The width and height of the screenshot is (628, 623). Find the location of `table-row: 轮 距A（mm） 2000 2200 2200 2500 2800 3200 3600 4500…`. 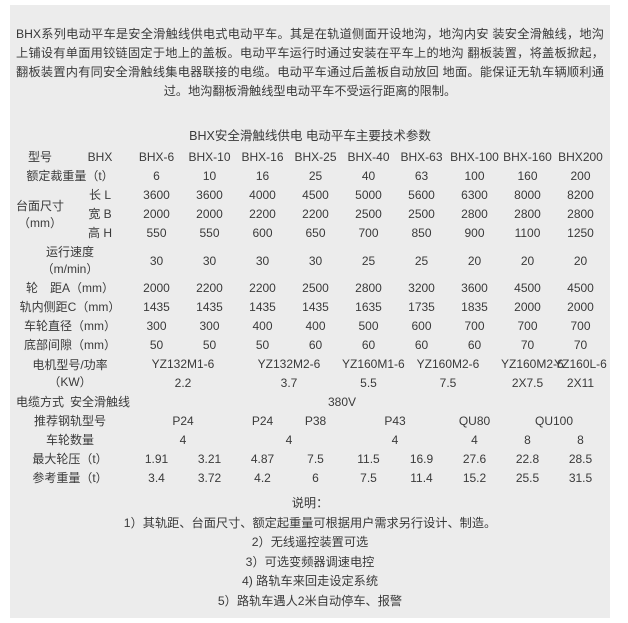

table-row: 轮 距A（mm） 2000 2200 2200 2500 2800 3200 3600 4500… is located at coordinates (310, 288).